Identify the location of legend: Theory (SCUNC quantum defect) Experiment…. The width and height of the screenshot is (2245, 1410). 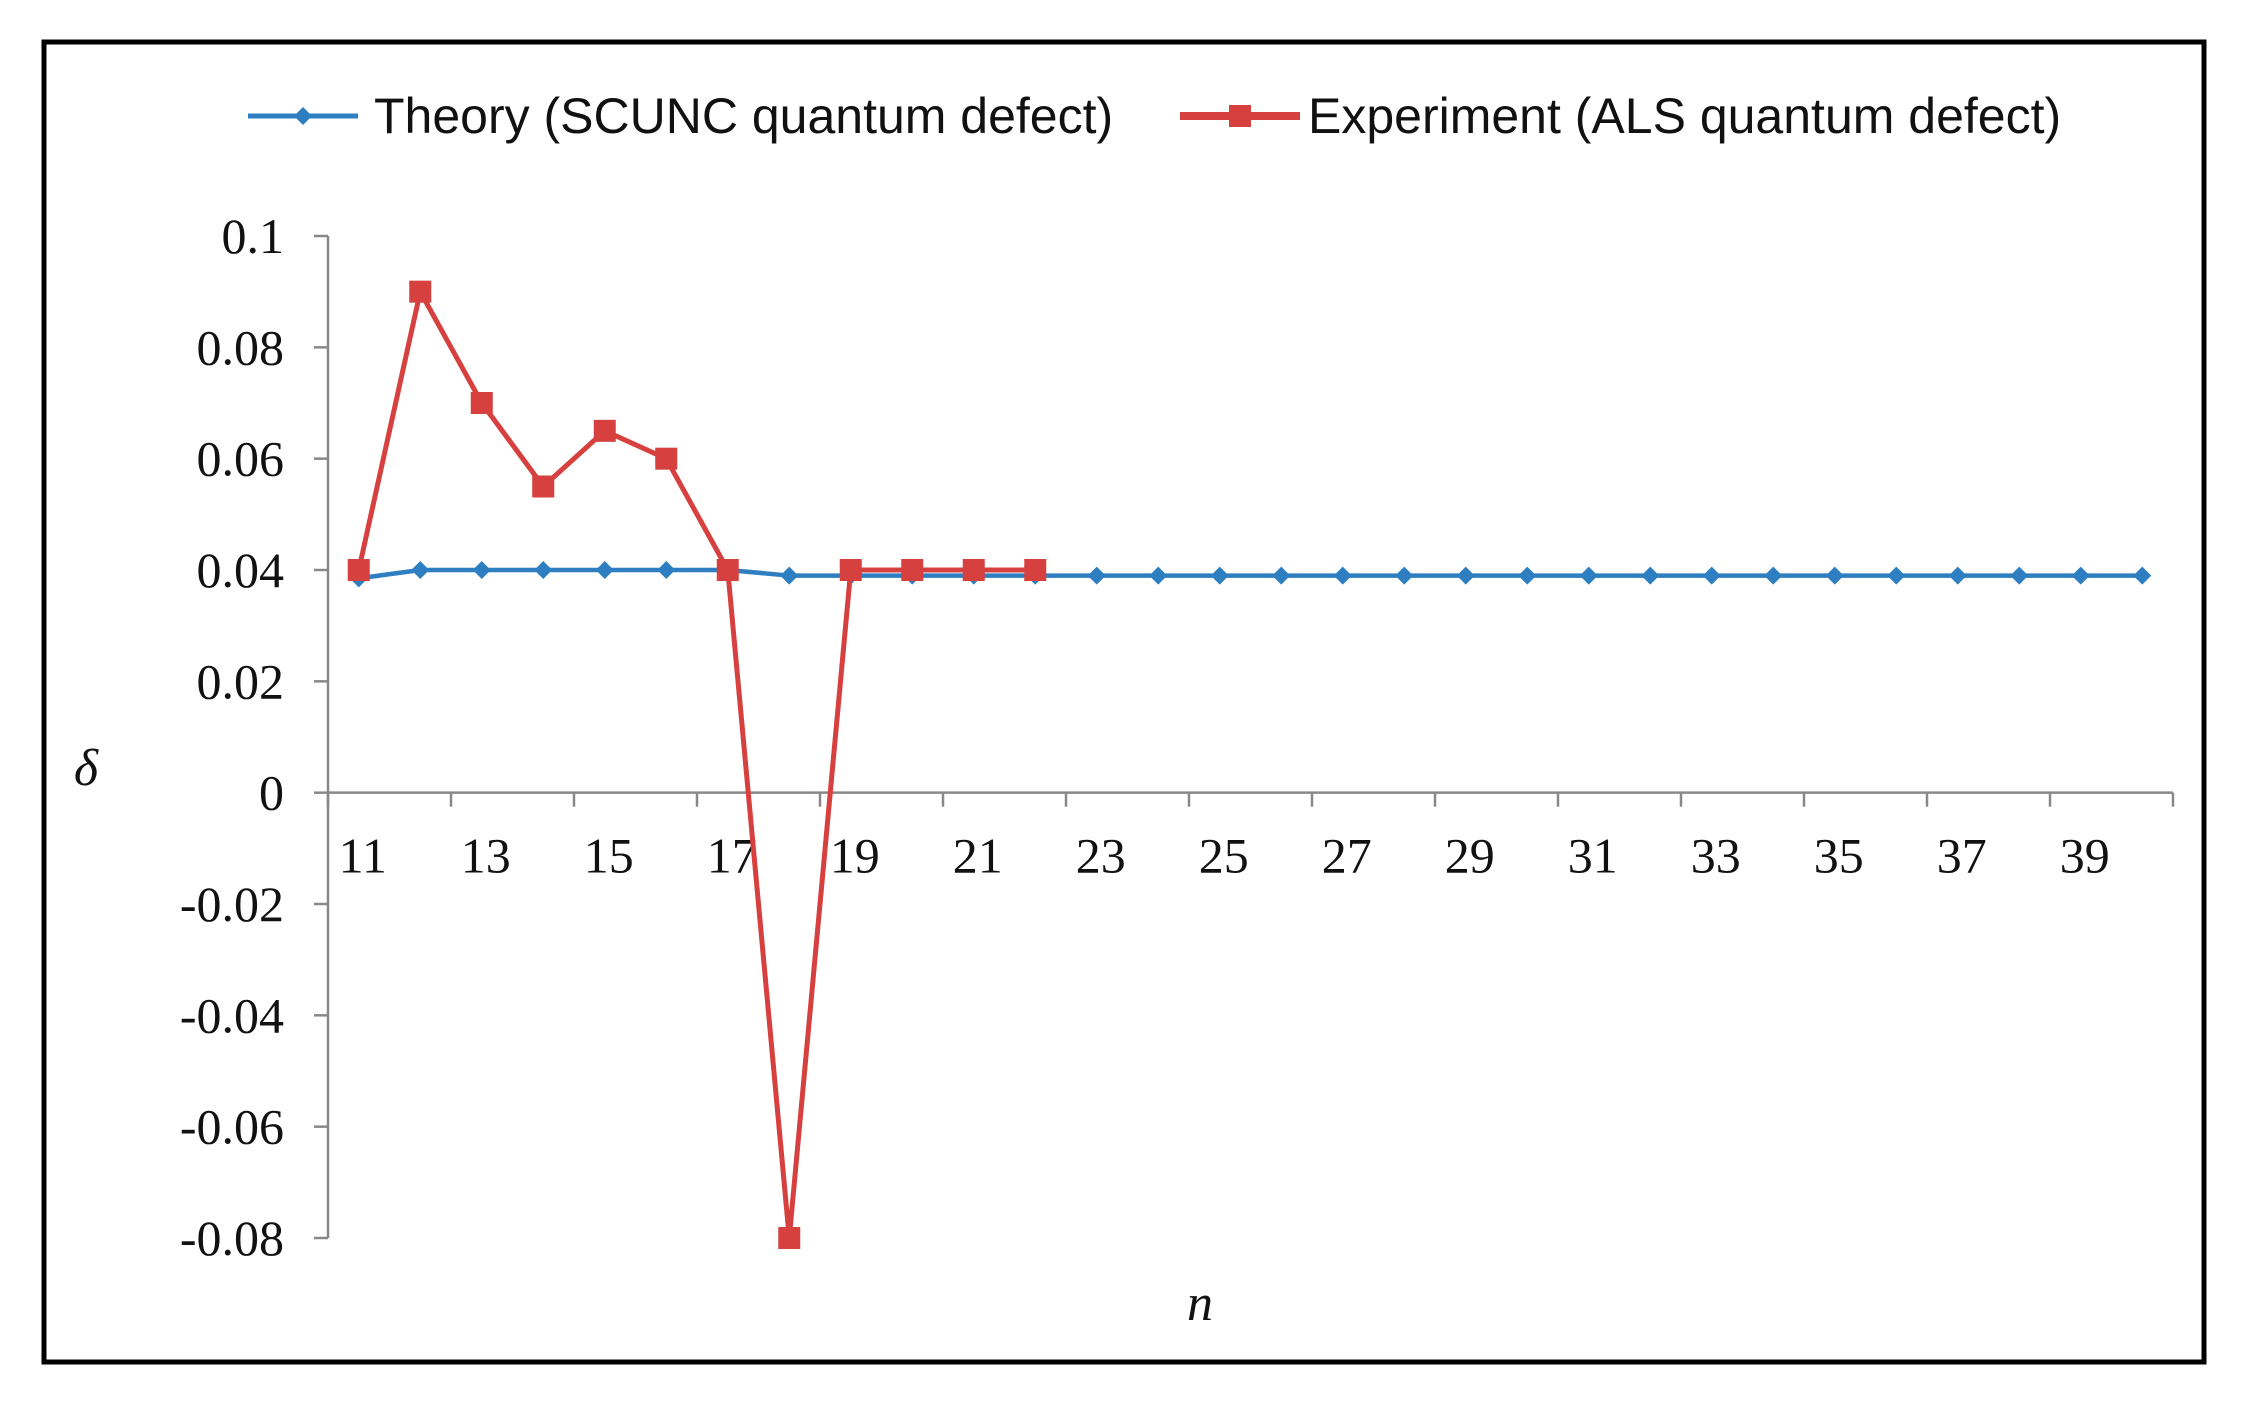
(1154, 116).